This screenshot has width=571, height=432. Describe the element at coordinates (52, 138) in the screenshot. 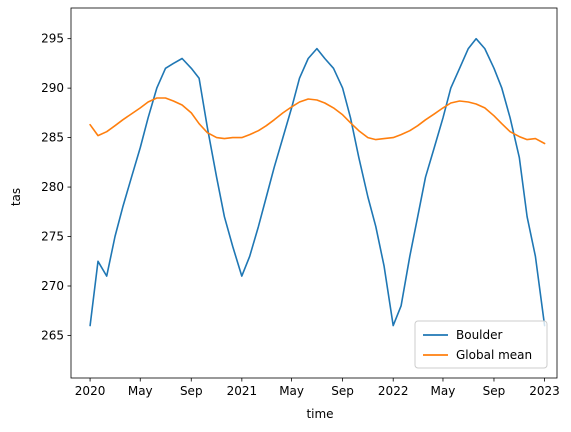

I see `y-tick-label: 285` at that location.